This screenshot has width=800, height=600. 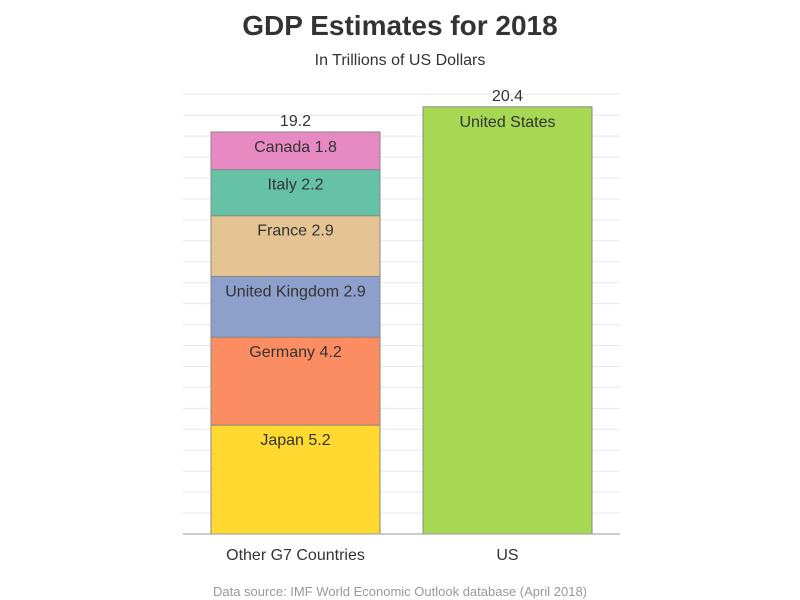 I want to click on category-label-us: US, so click(x=507, y=555).